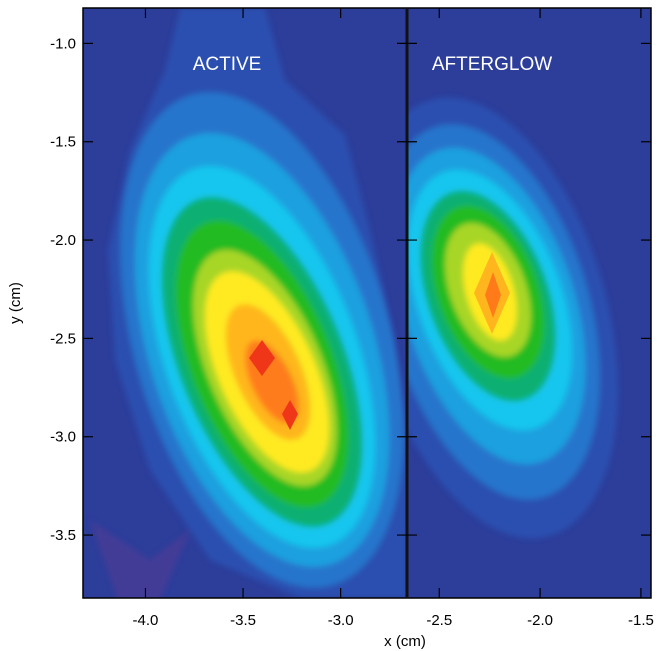 The image size is (666, 651). What do you see at coordinates (63, 43) in the screenshot?
I see `y-tick-label: -1.0` at bounding box center [63, 43].